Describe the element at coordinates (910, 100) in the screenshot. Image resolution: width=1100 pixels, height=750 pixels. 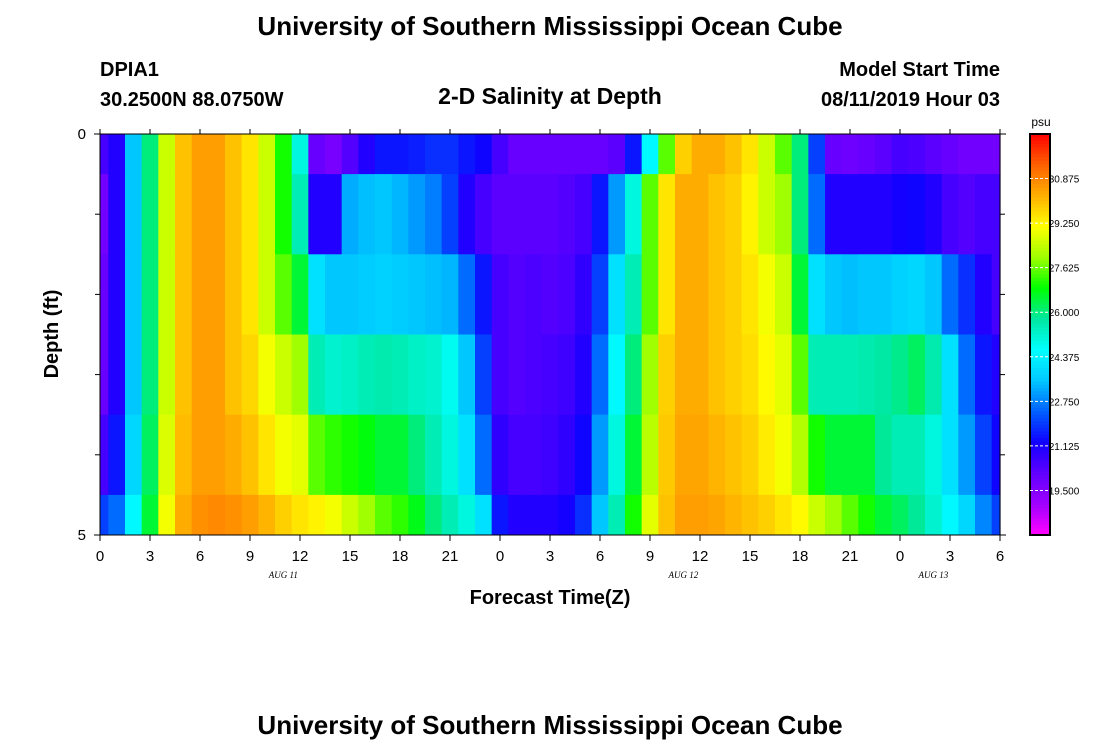
I see `model-start-value: 08/11/2019 Hour 03` at that location.